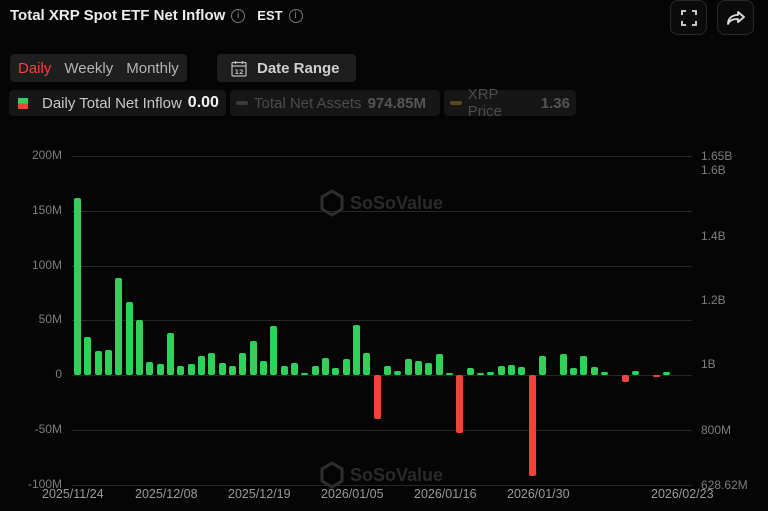  What do you see at coordinates (44, 484) in the screenshot?
I see `y-axis-label: -100M` at bounding box center [44, 484].